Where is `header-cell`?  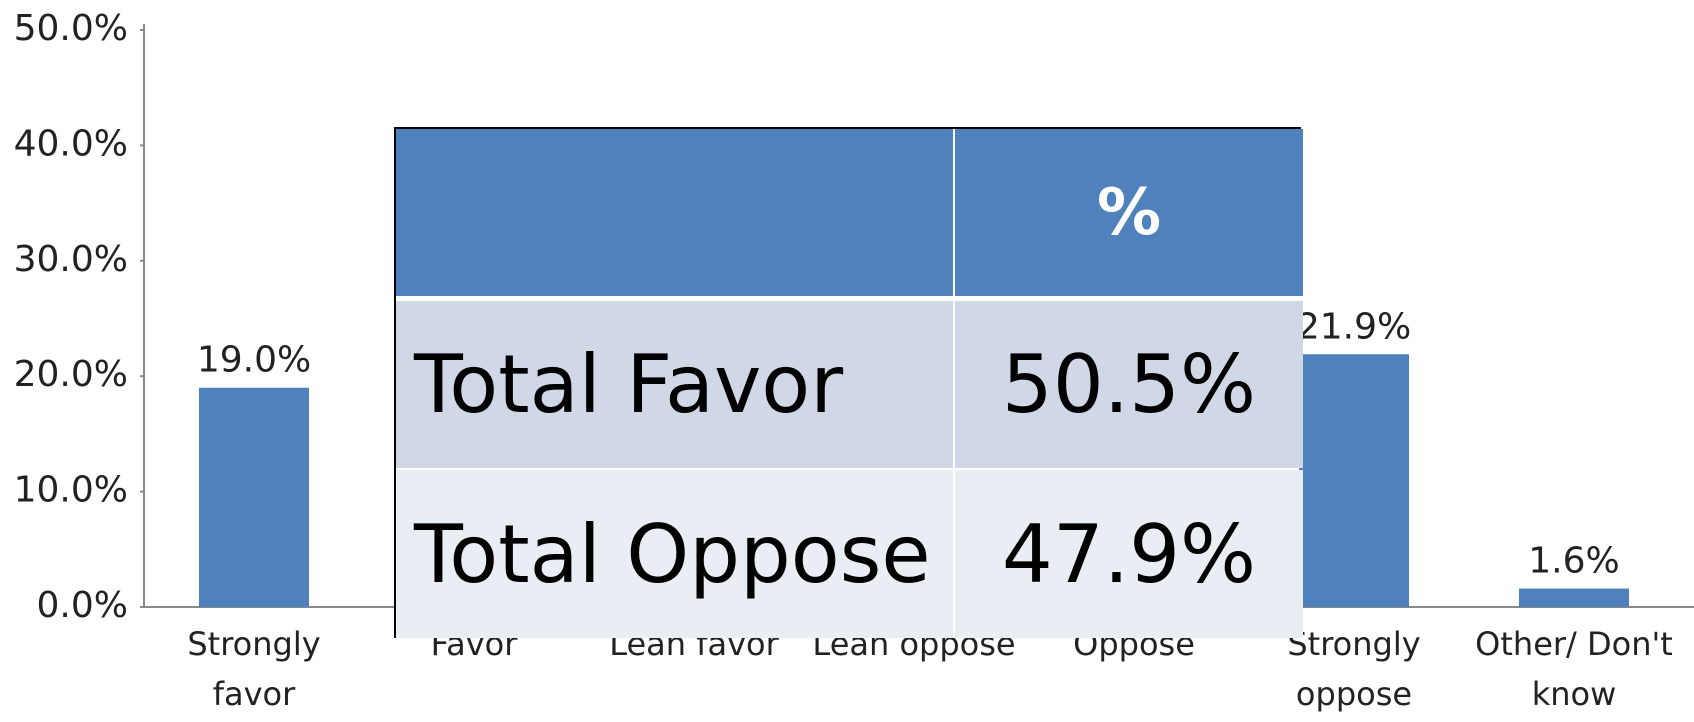
header-cell is located at coordinates (675, 212).